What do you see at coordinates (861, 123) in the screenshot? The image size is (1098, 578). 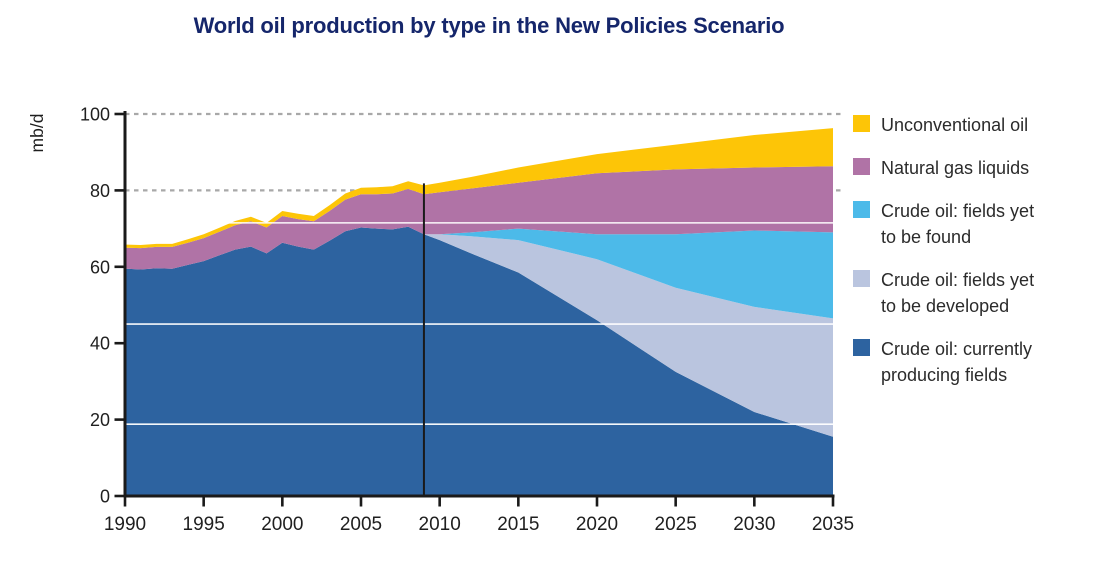 I see `legend-swatch-unconventional-oil` at bounding box center [861, 123].